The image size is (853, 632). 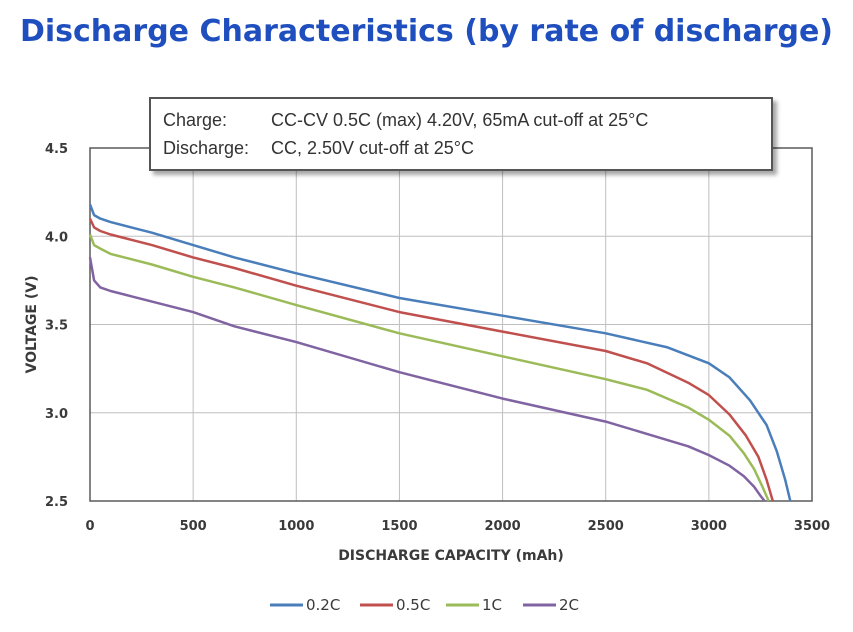 What do you see at coordinates (413, 605) in the screenshot?
I see `legend-label-0.5C: 0.5C` at bounding box center [413, 605].